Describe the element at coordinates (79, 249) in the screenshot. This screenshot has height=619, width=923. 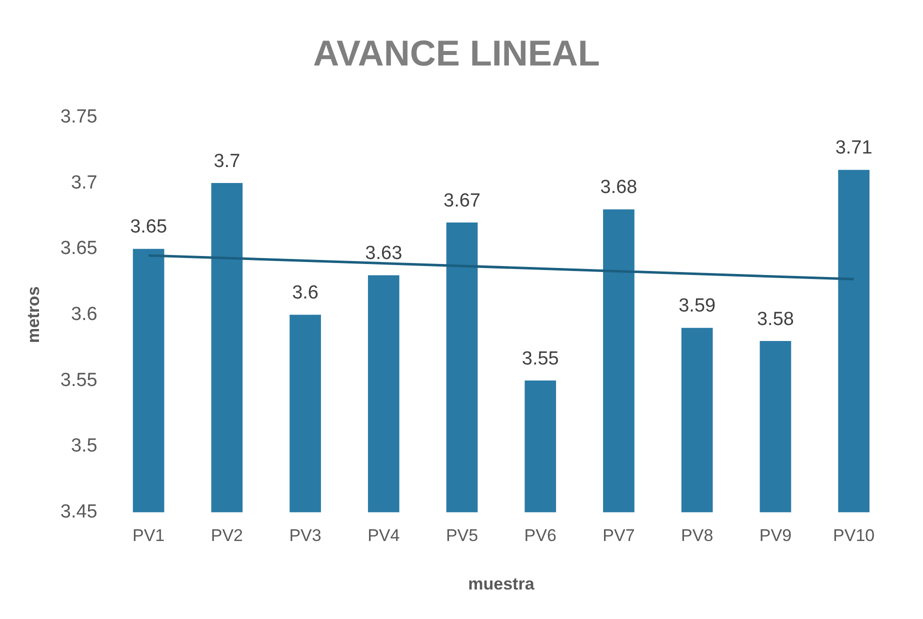
I see `y-tick-label: 3.65` at that location.